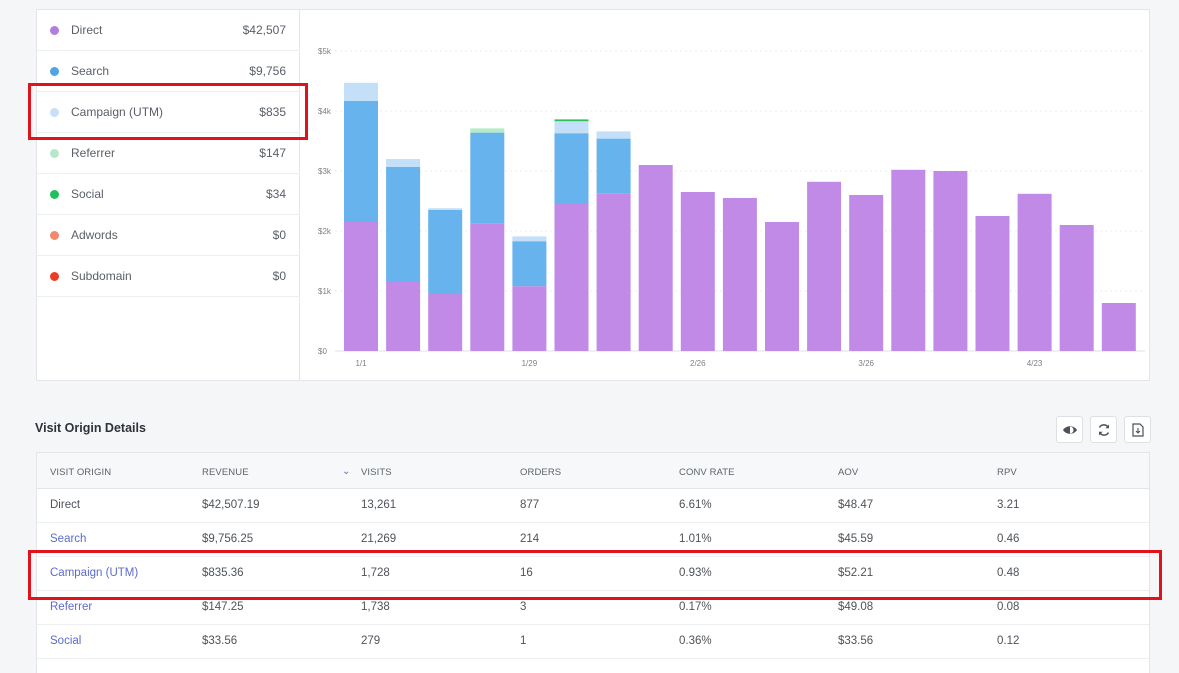  What do you see at coordinates (695, 505) in the screenshot?
I see `cell-conv-rate: 6.61%` at bounding box center [695, 505].